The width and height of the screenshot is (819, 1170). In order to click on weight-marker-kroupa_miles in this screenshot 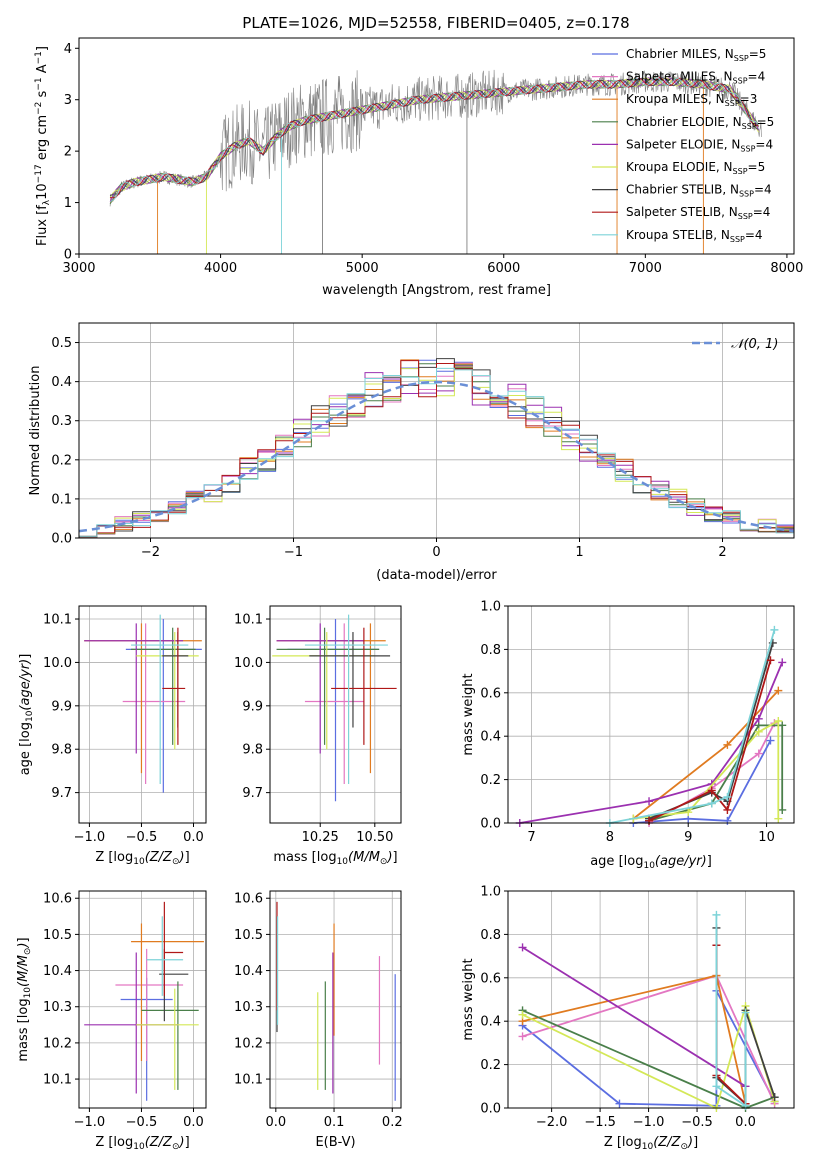, I will do `click(727, 744)`.